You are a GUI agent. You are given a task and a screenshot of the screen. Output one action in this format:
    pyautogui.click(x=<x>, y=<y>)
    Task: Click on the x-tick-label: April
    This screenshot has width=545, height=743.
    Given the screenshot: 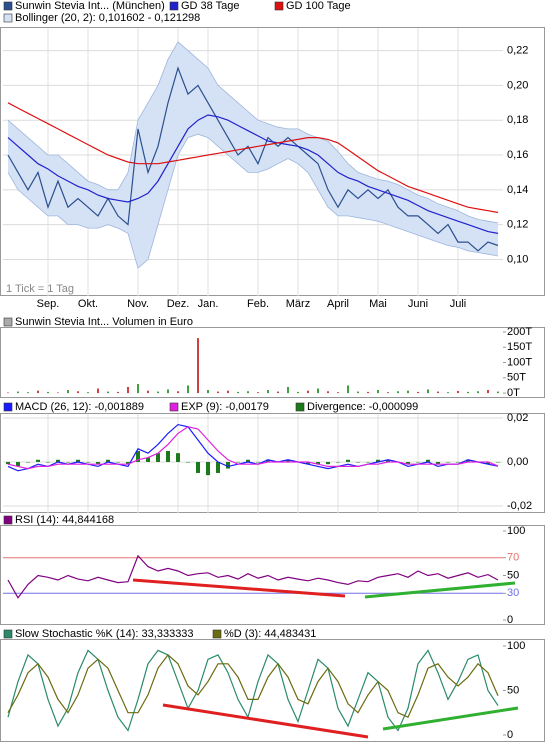 What is the action you would take?
    pyautogui.click(x=338, y=304)
    